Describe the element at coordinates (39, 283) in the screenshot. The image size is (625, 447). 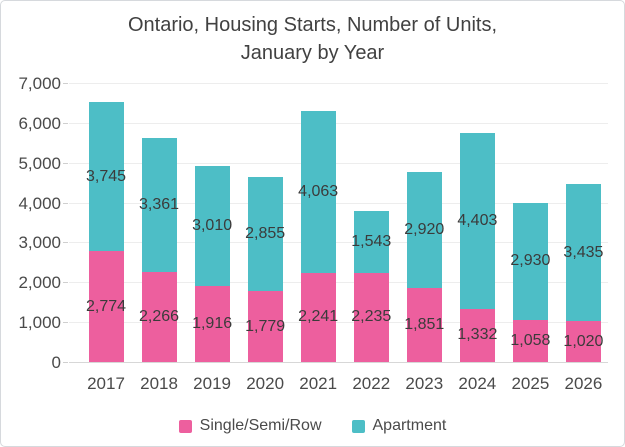
I see `y-axis-label: 2,000` at that location.